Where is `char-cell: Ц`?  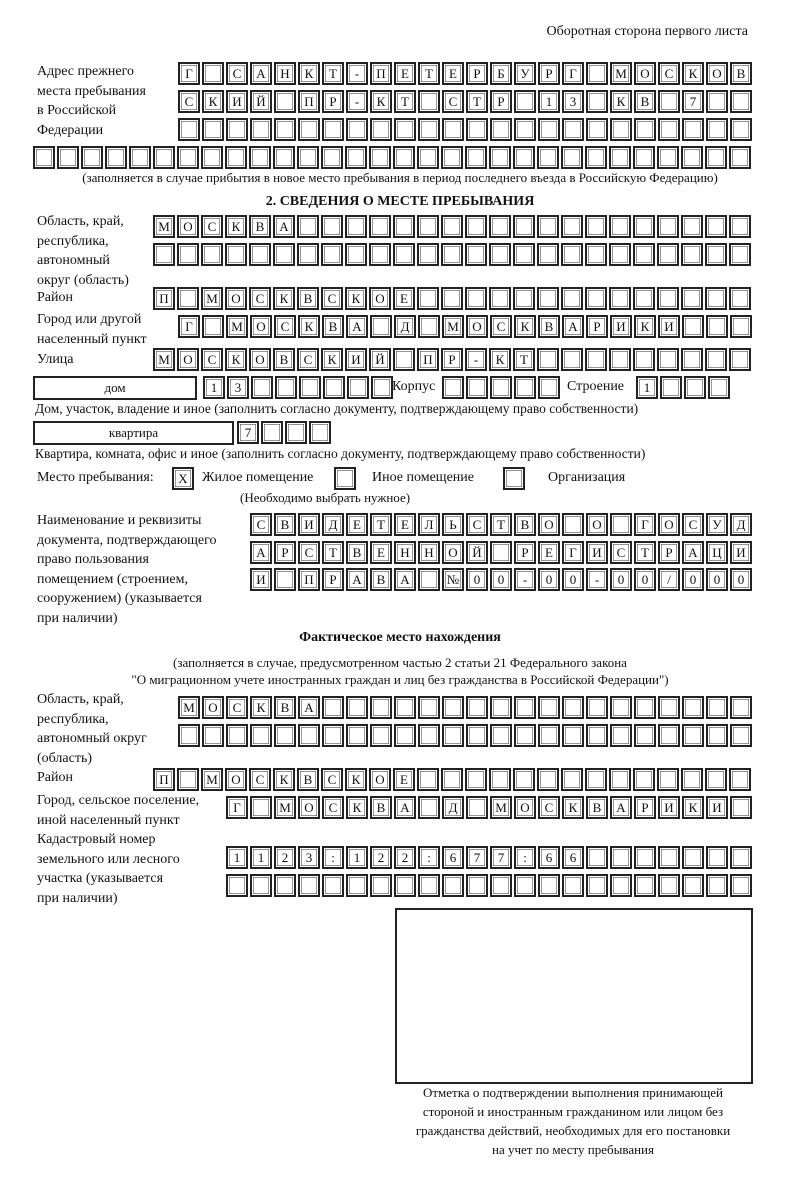
char-cell: Ц is located at coordinates (717, 552).